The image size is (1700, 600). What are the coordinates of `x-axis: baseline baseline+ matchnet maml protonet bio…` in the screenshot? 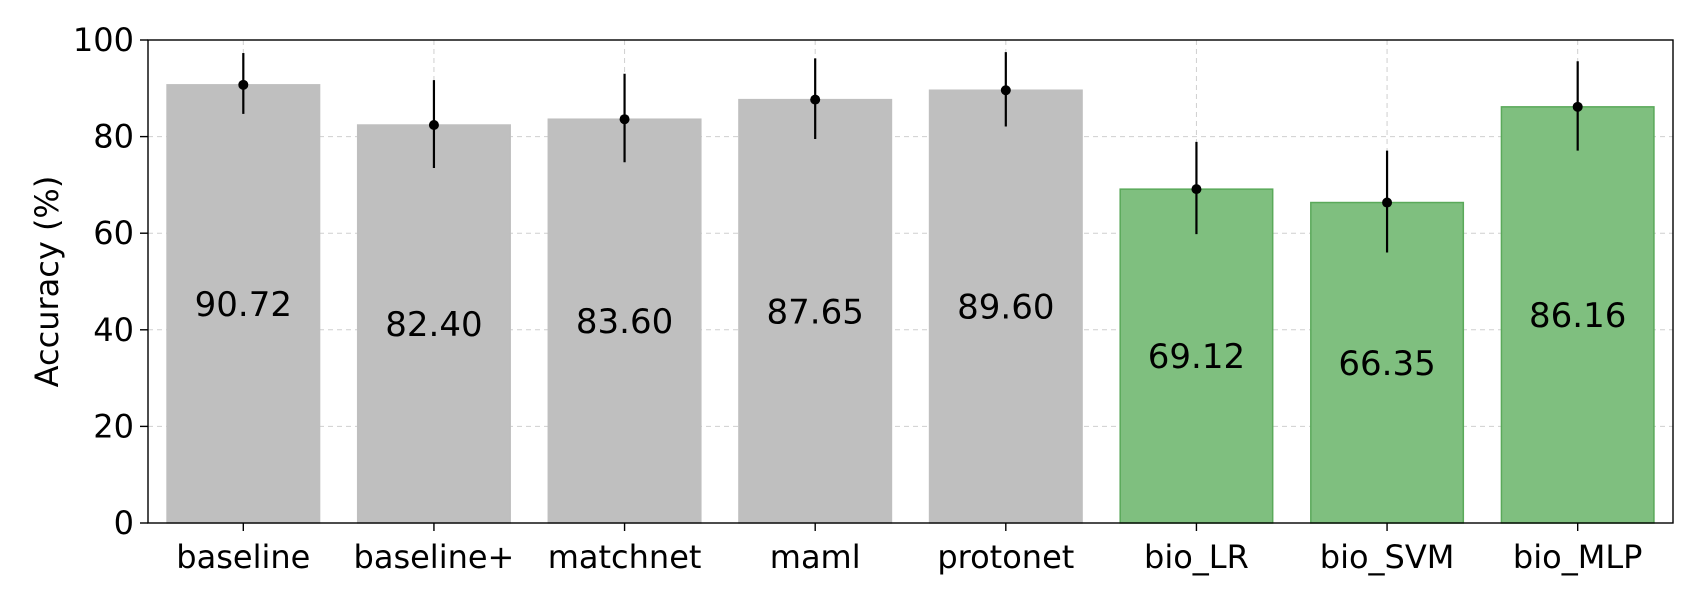 It's located at (909, 549).